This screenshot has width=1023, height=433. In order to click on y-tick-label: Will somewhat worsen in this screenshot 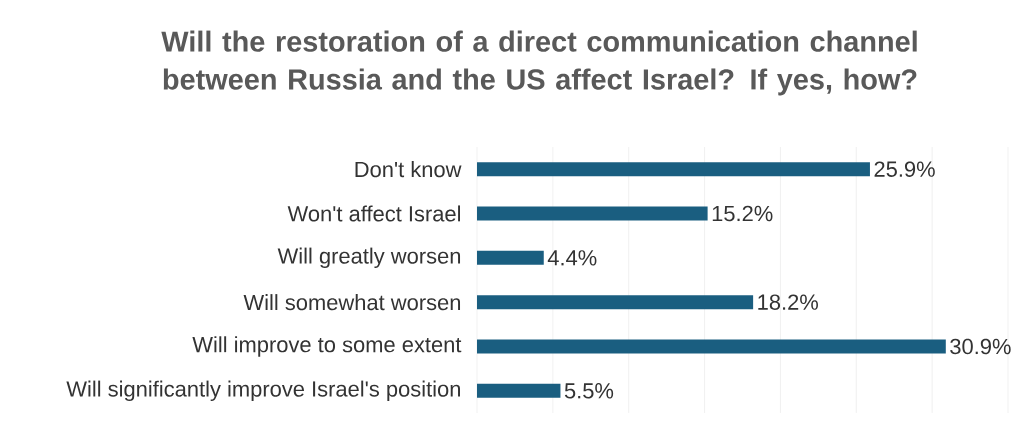, I will do `click(352, 302)`.